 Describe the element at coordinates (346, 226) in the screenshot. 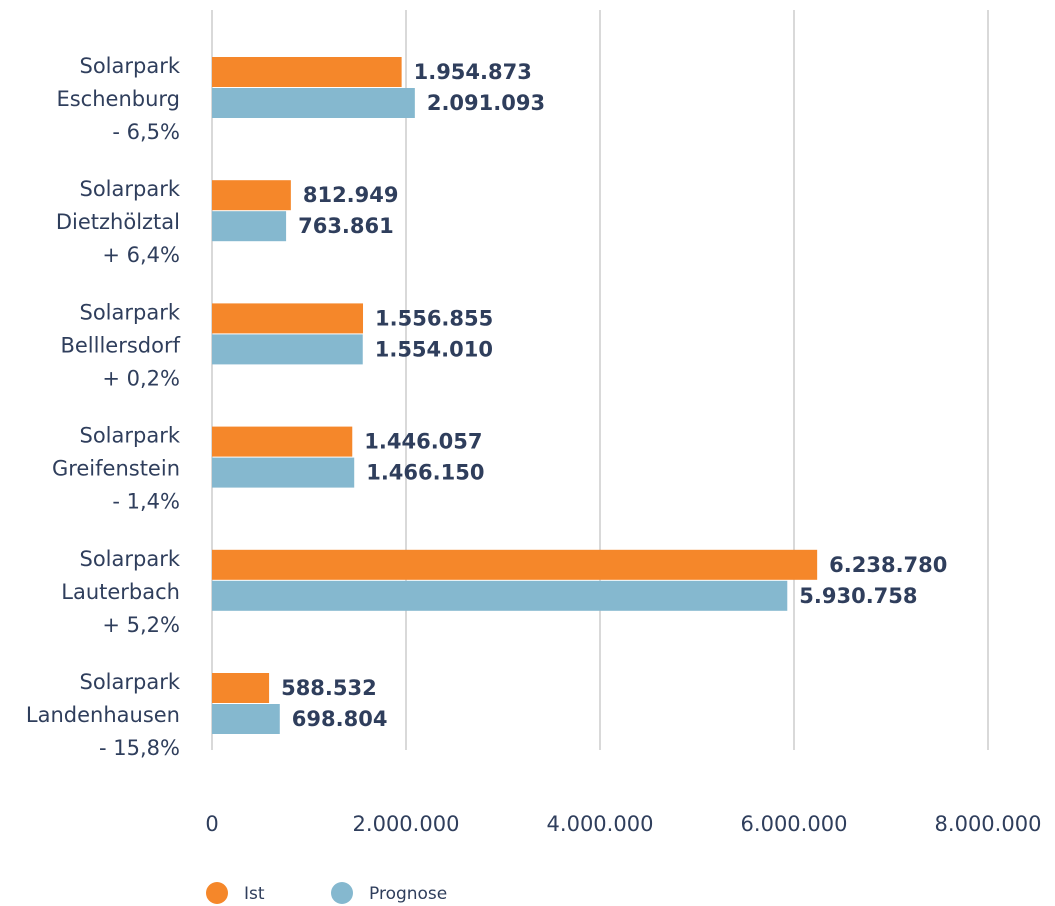

I see `data-label: 763.861` at that location.